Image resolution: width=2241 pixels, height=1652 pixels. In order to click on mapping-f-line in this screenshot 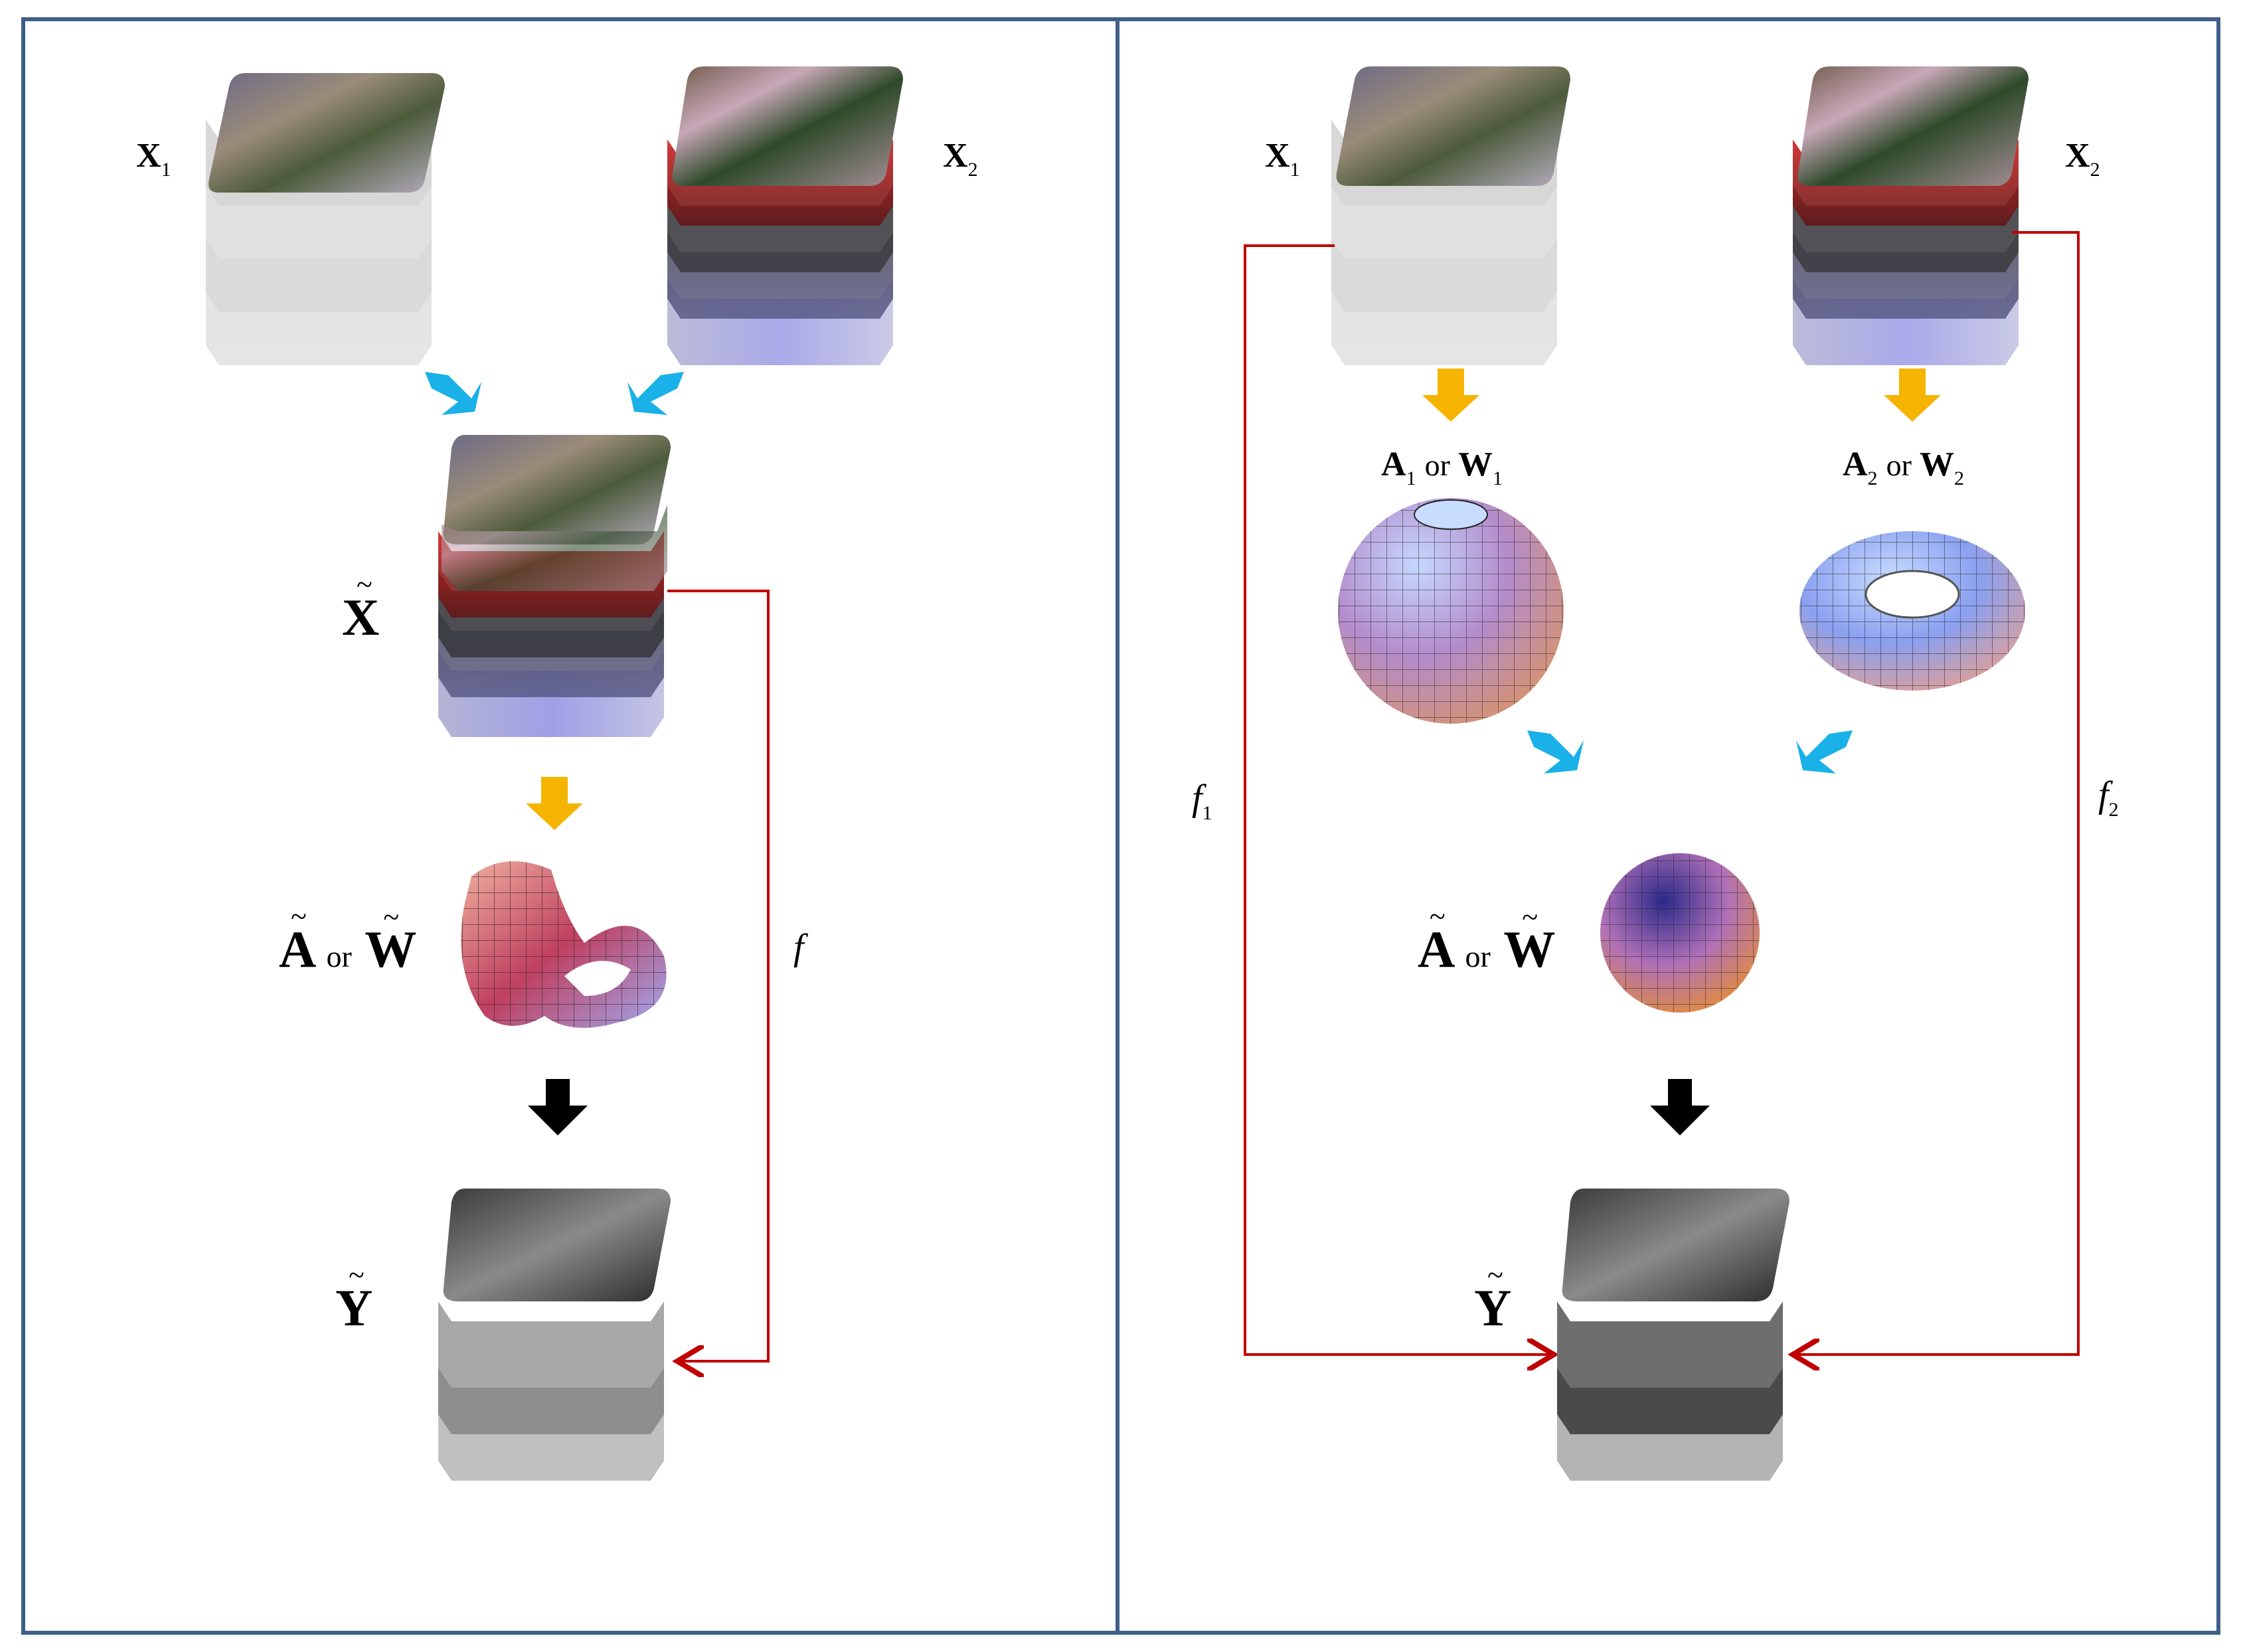, I will do `click(719, 975)`.